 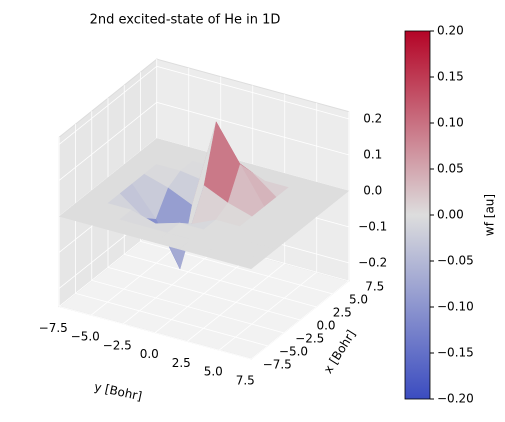 What do you see at coordinates (309, 338) in the screenshot?
I see `y-tick-label: −2.5` at bounding box center [309, 338].